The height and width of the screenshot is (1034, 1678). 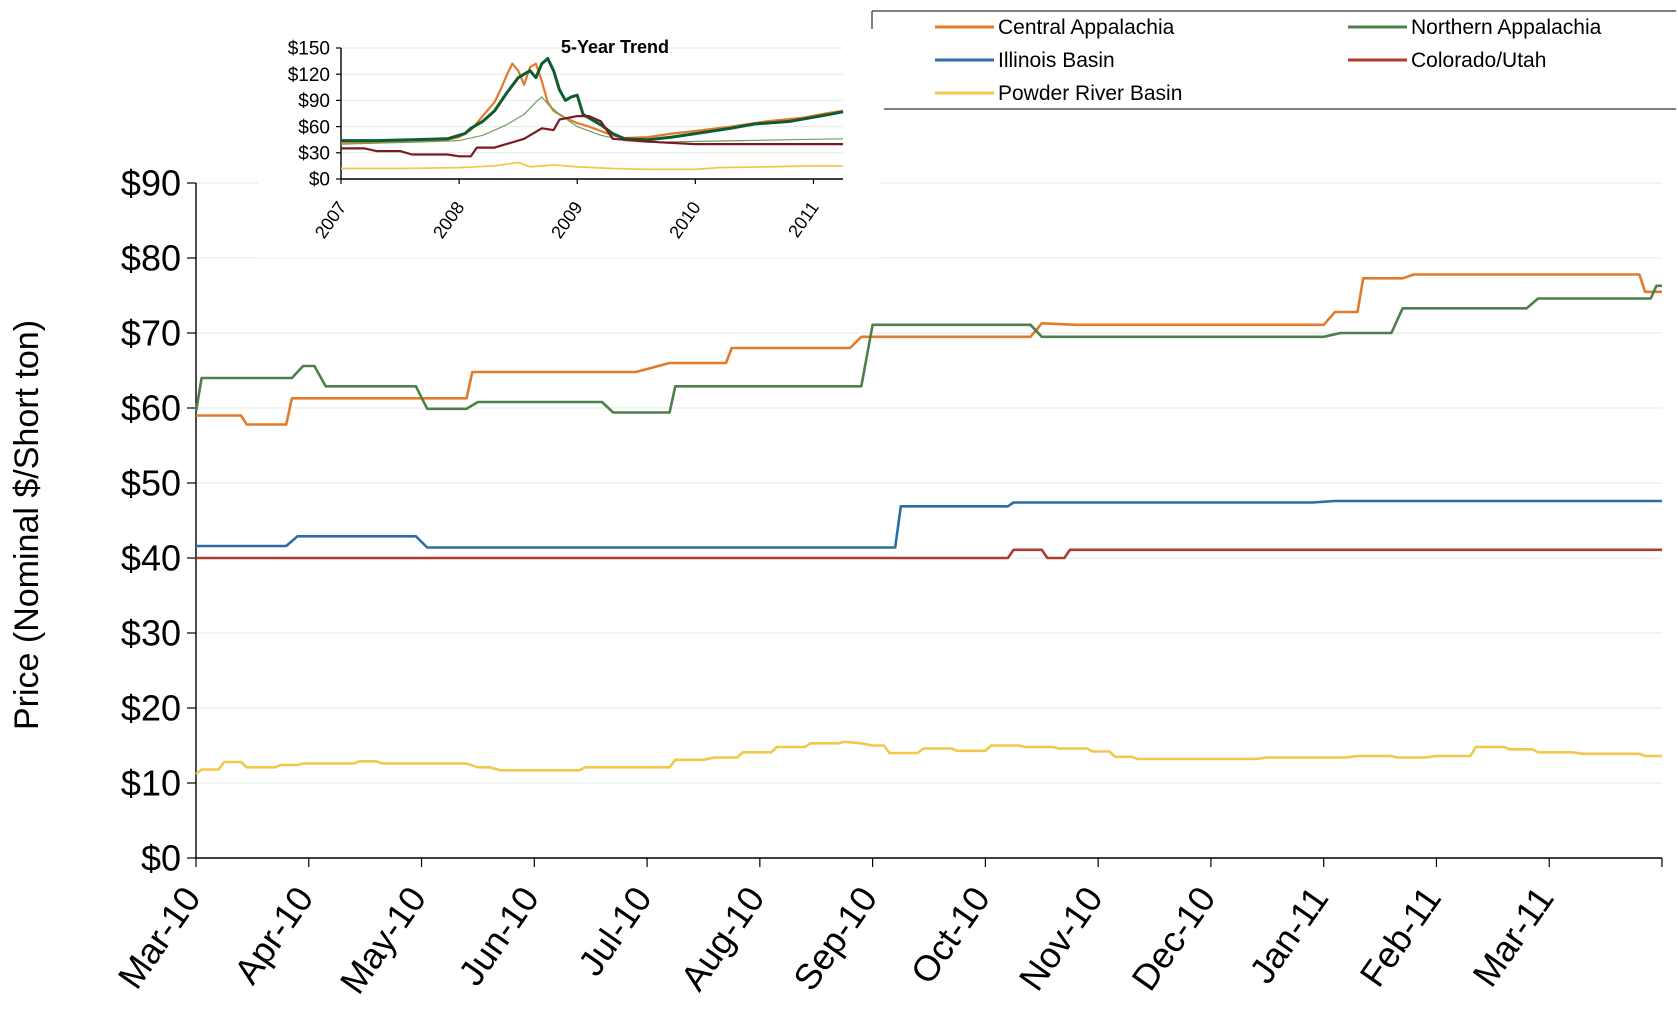 What do you see at coordinates (615, 47) in the screenshot?
I see `inset-title: 5-Year Trend` at bounding box center [615, 47].